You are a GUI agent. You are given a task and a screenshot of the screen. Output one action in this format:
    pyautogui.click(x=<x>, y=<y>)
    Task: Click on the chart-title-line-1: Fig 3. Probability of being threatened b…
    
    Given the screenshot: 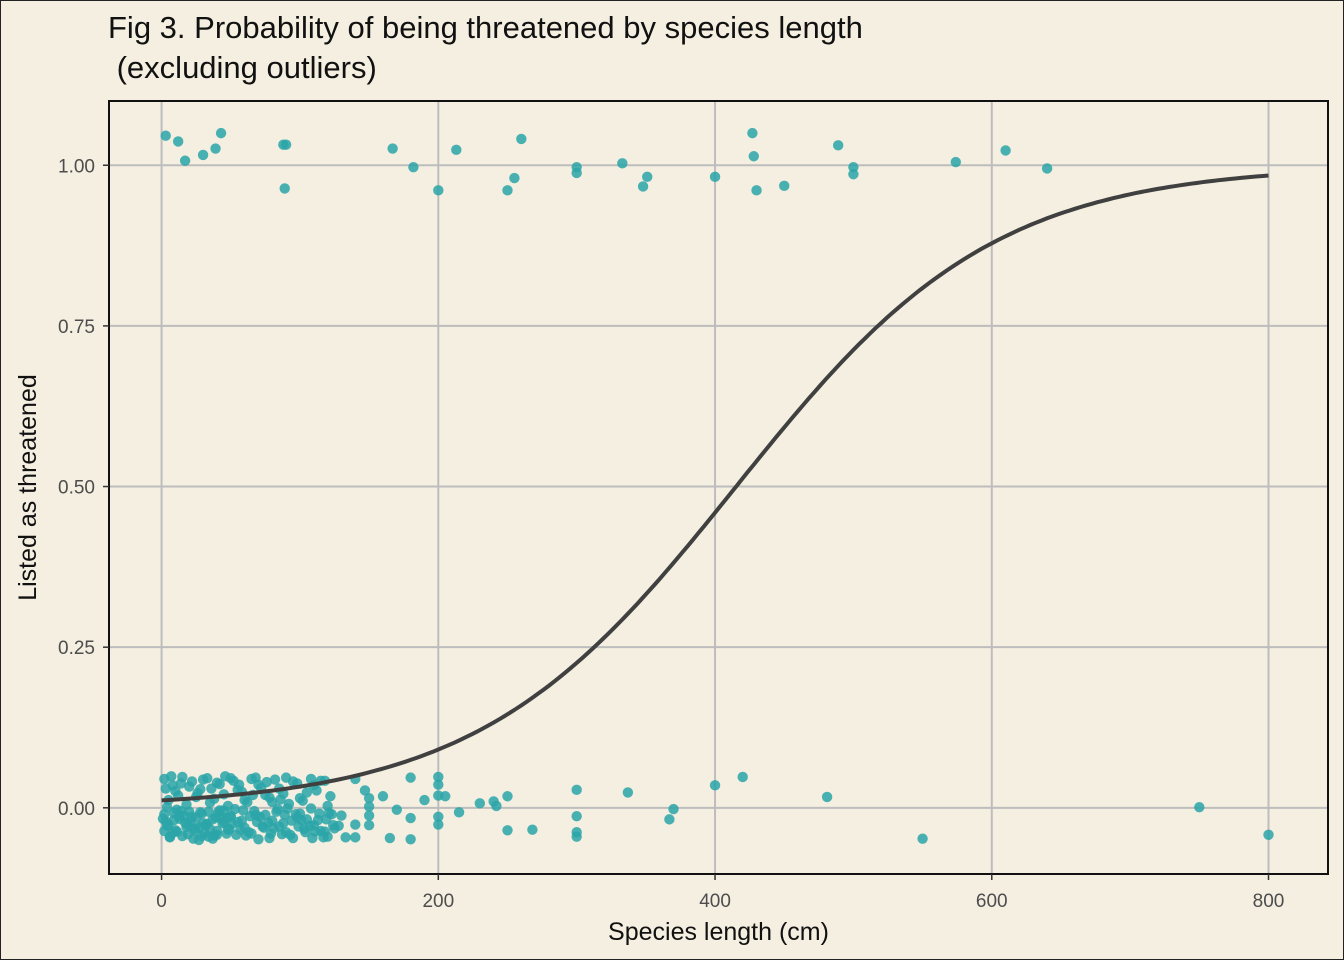 What is the action you would take?
    pyautogui.click(x=485, y=27)
    